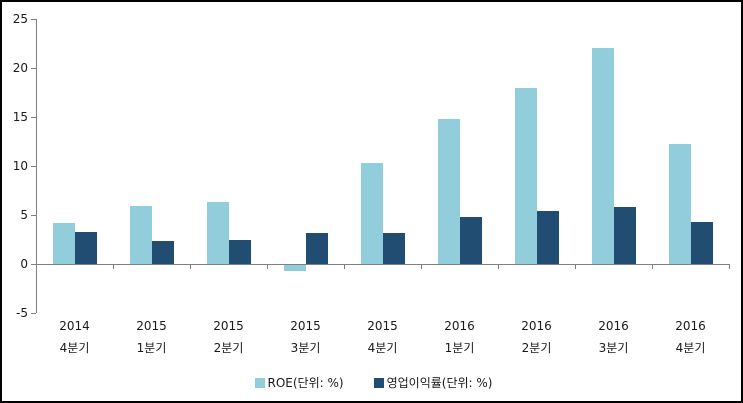 The height and width of the screenshot is (403, 743). I want to click on y-axis-label: 25, so click(20, 19).